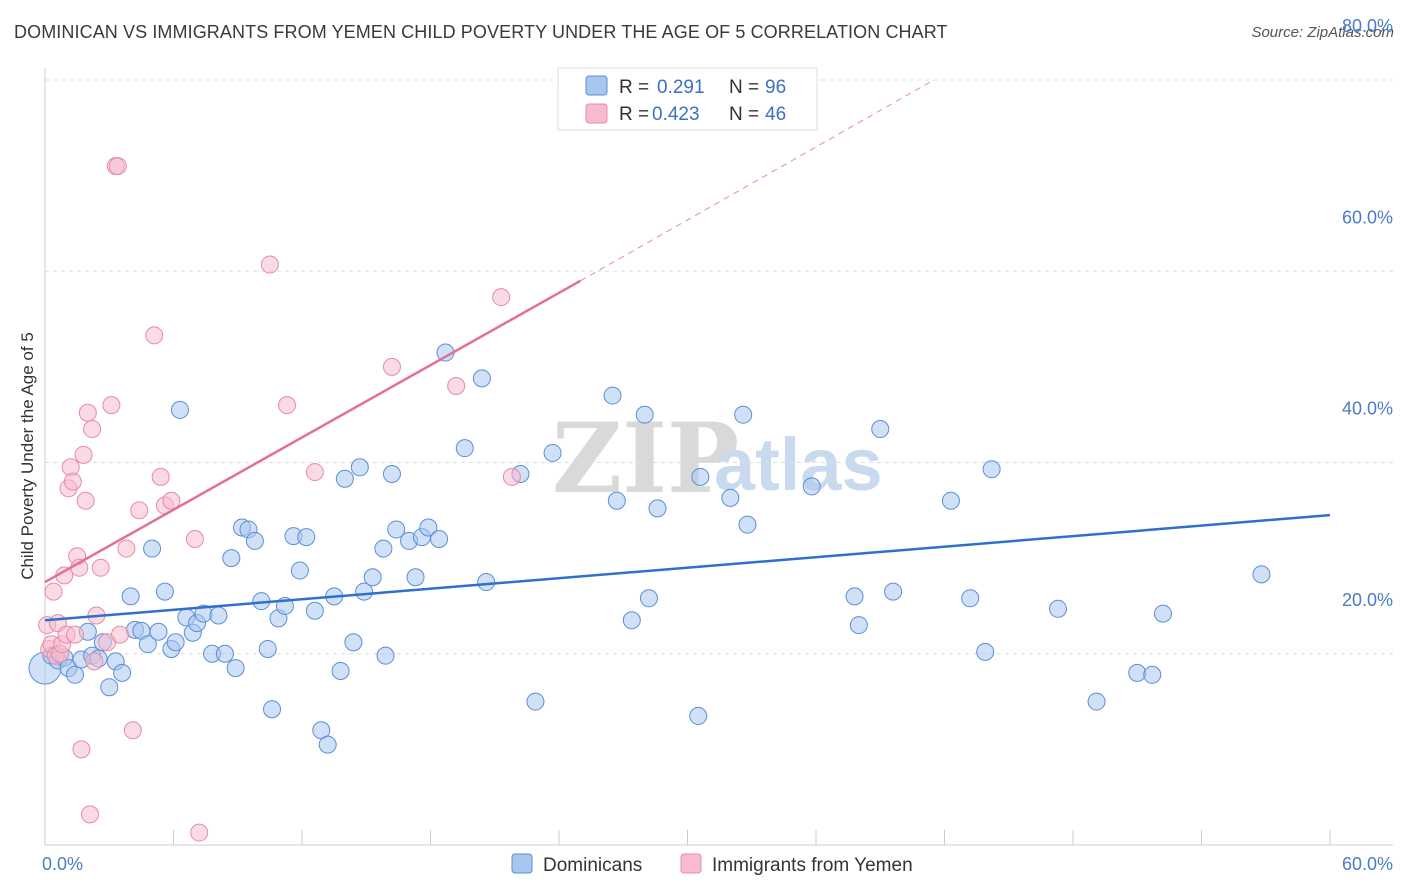  Describe the element at coordinates (62, 864) in the screenshot. I see `x-tick-label-min: 0.0%` at that location.